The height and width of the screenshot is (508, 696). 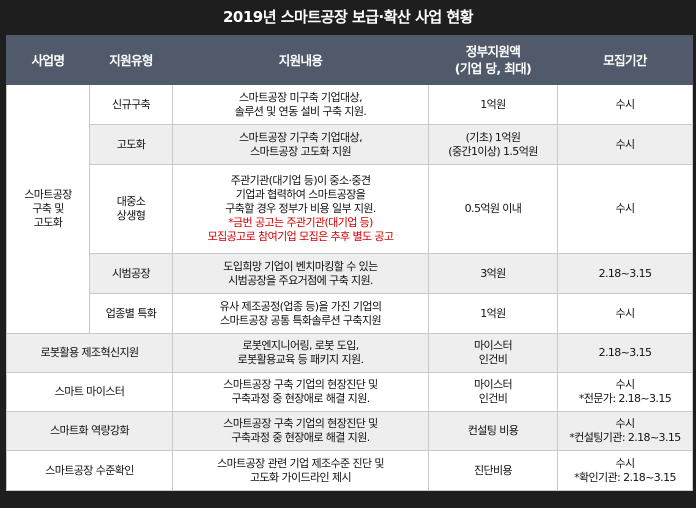 I want to click on table-header-row: 사업명 지원유형 지원내용 정부지원액 (기업 당, 최대) 모집기간, so click(x=349, y=60).